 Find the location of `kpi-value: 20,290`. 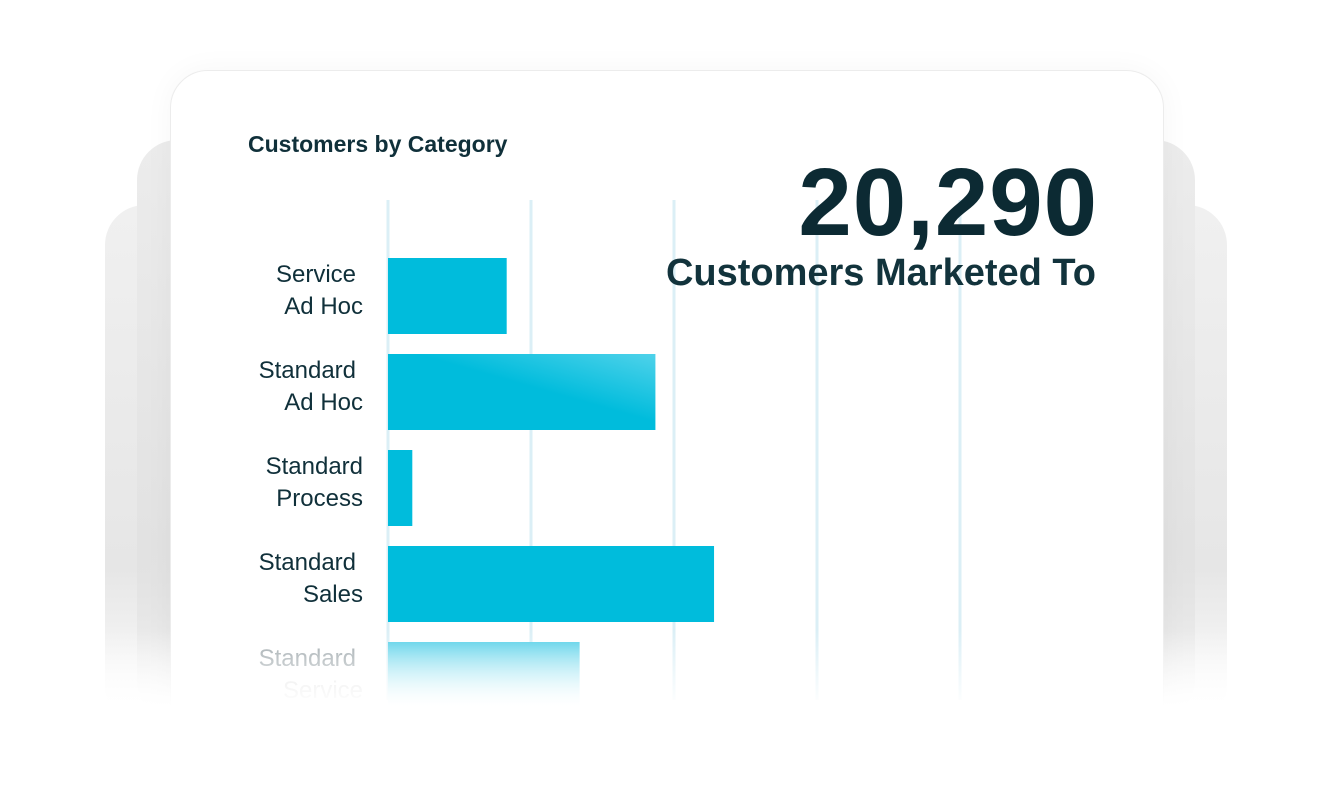

kpi-value: 20,290 is located at coordinates (948, 202).